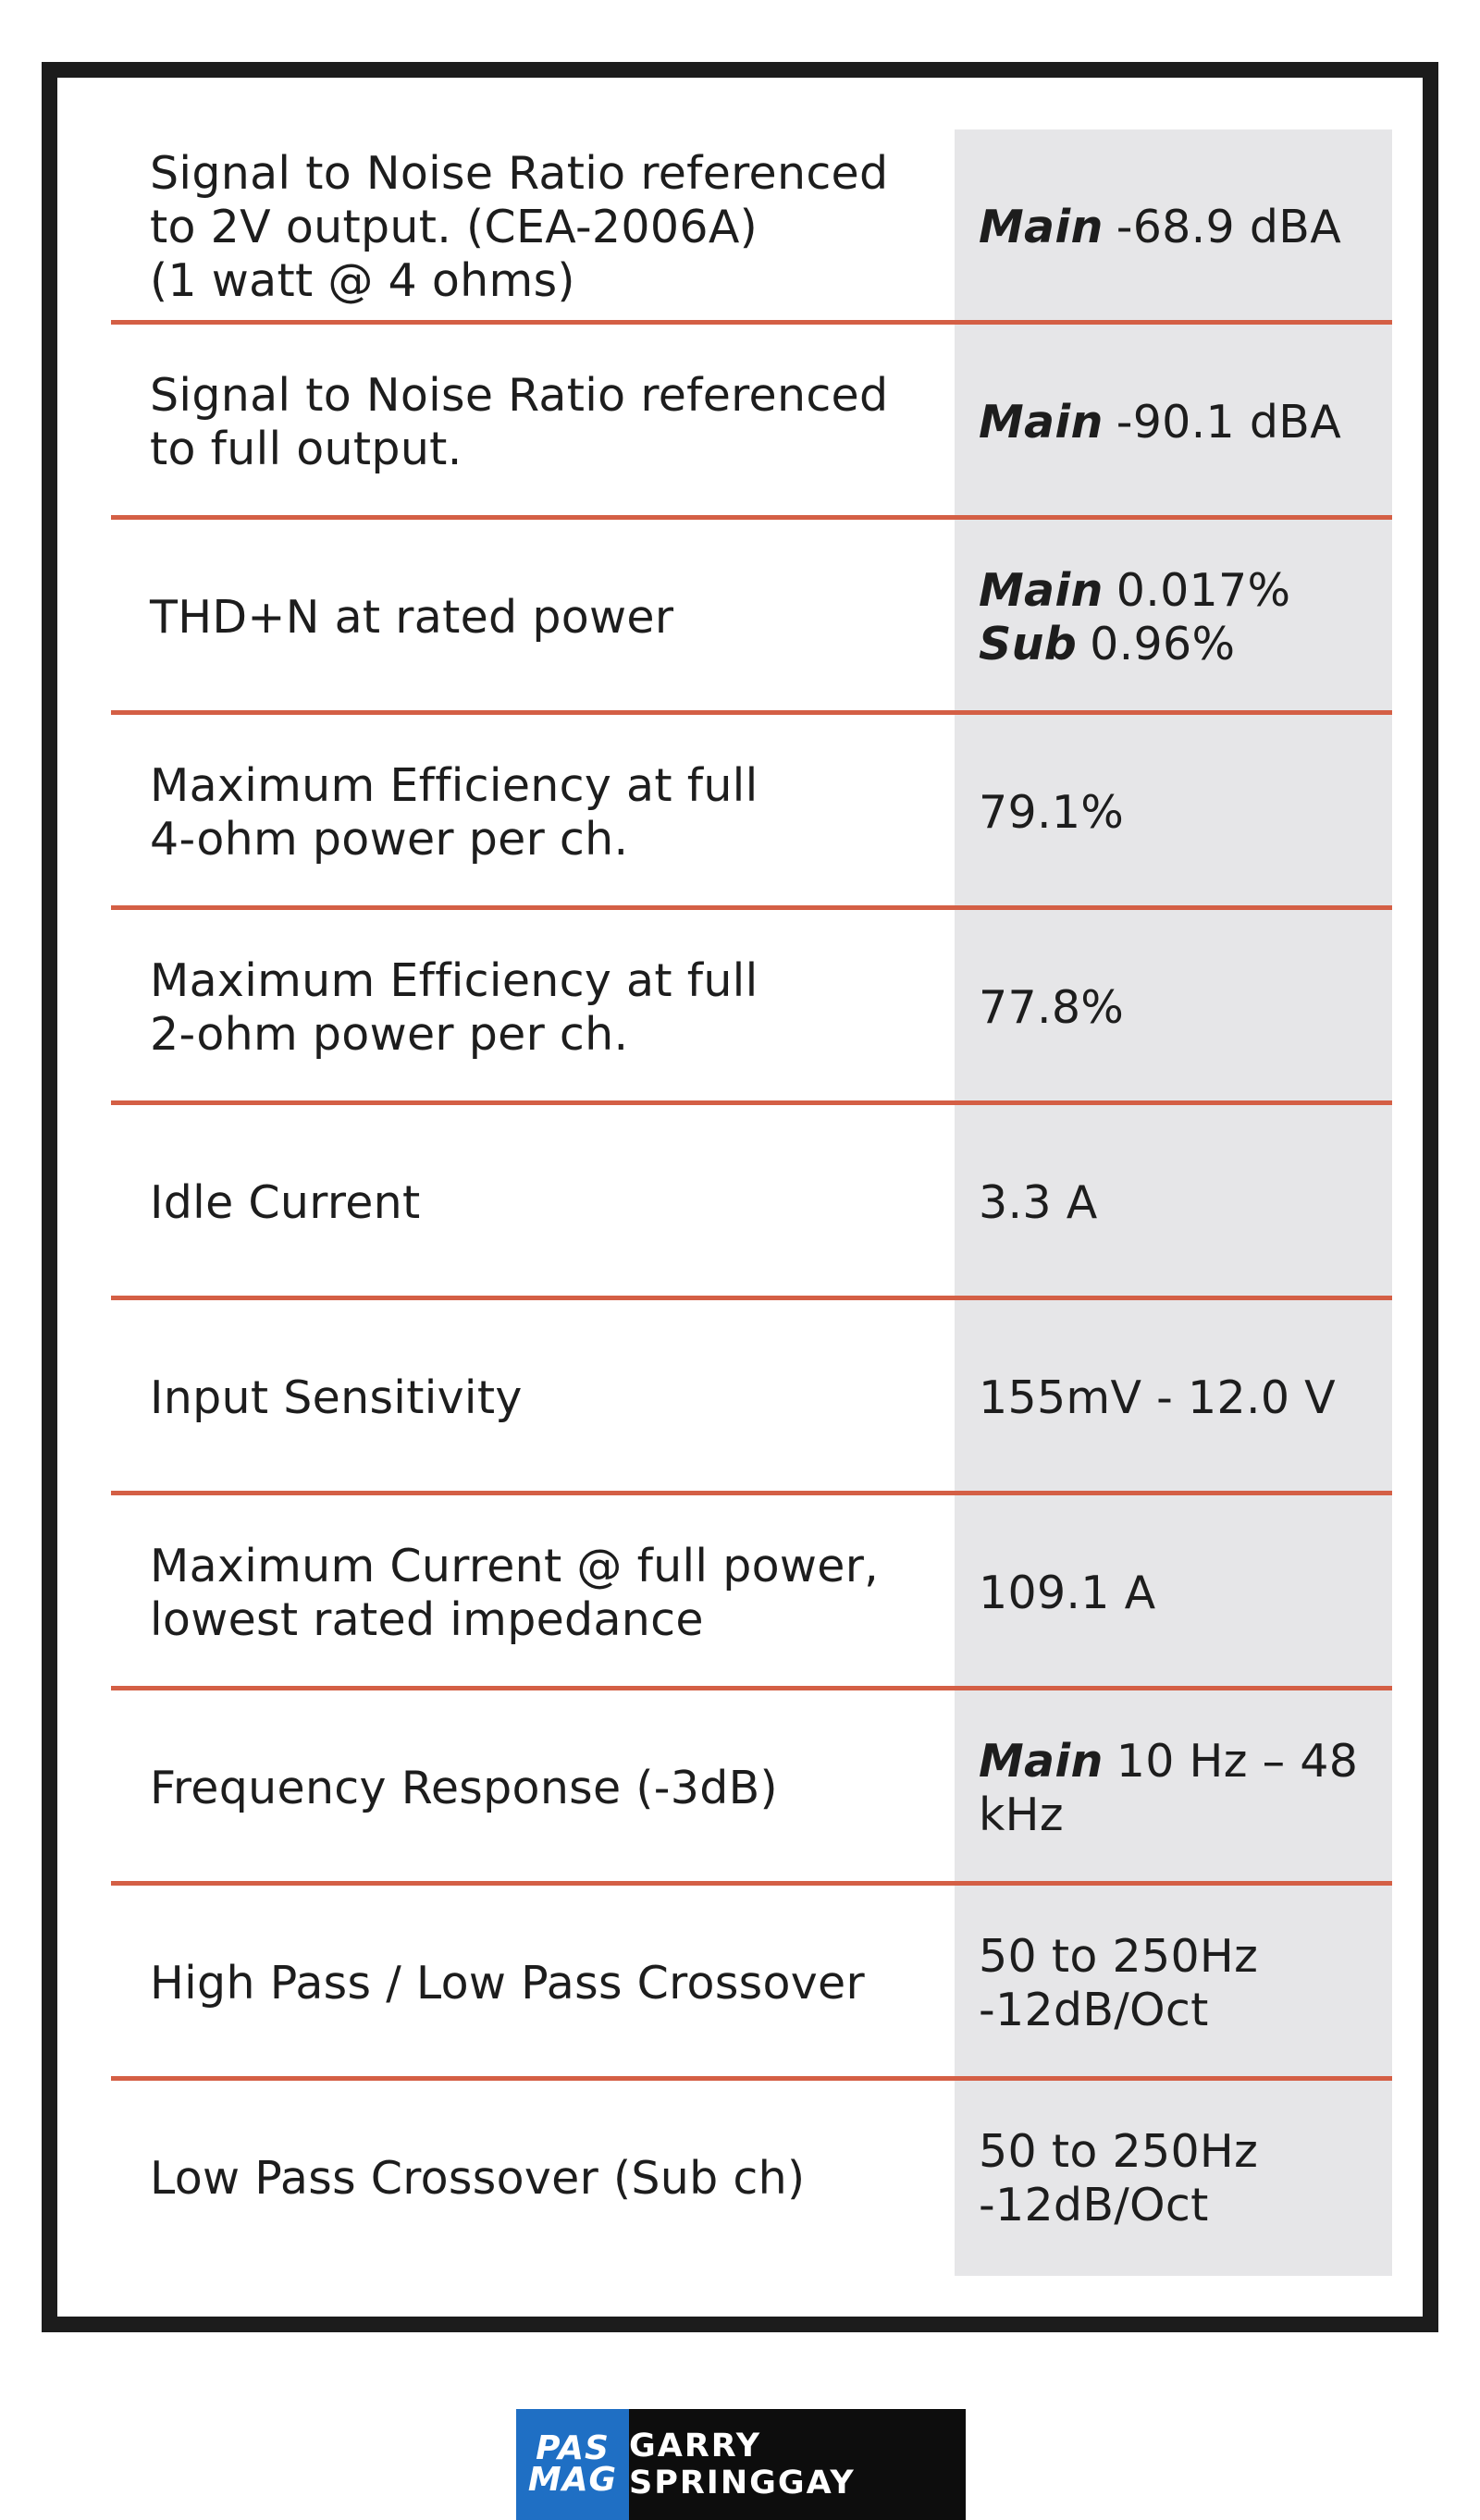 This screenshot has width=1480, height=2520. What do you see at coordinates (478, 2178) in the screenshot?
I see `spec-label-line: Low Pass Crossover (Sub ch)` at bounding box center [478, 2178].